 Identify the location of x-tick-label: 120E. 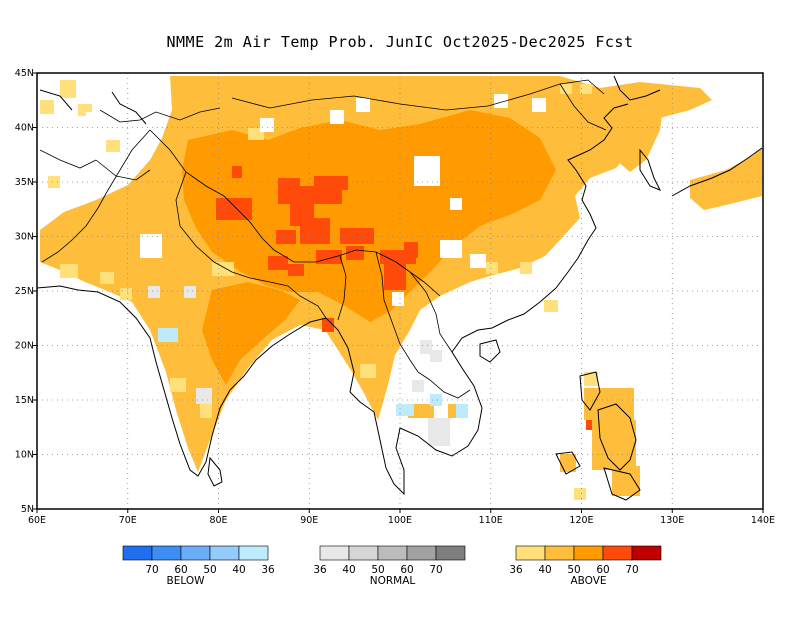
(581, 520).